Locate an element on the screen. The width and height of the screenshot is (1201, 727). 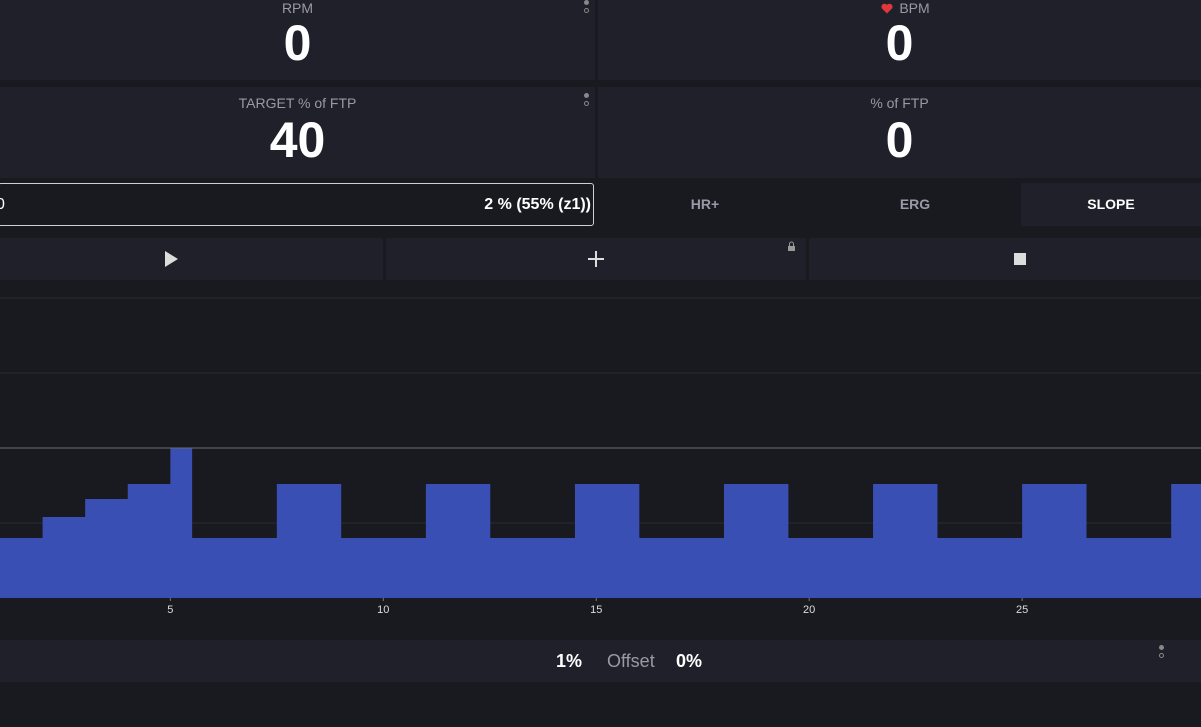
stop-icon is located at coordinates (1020, 259).